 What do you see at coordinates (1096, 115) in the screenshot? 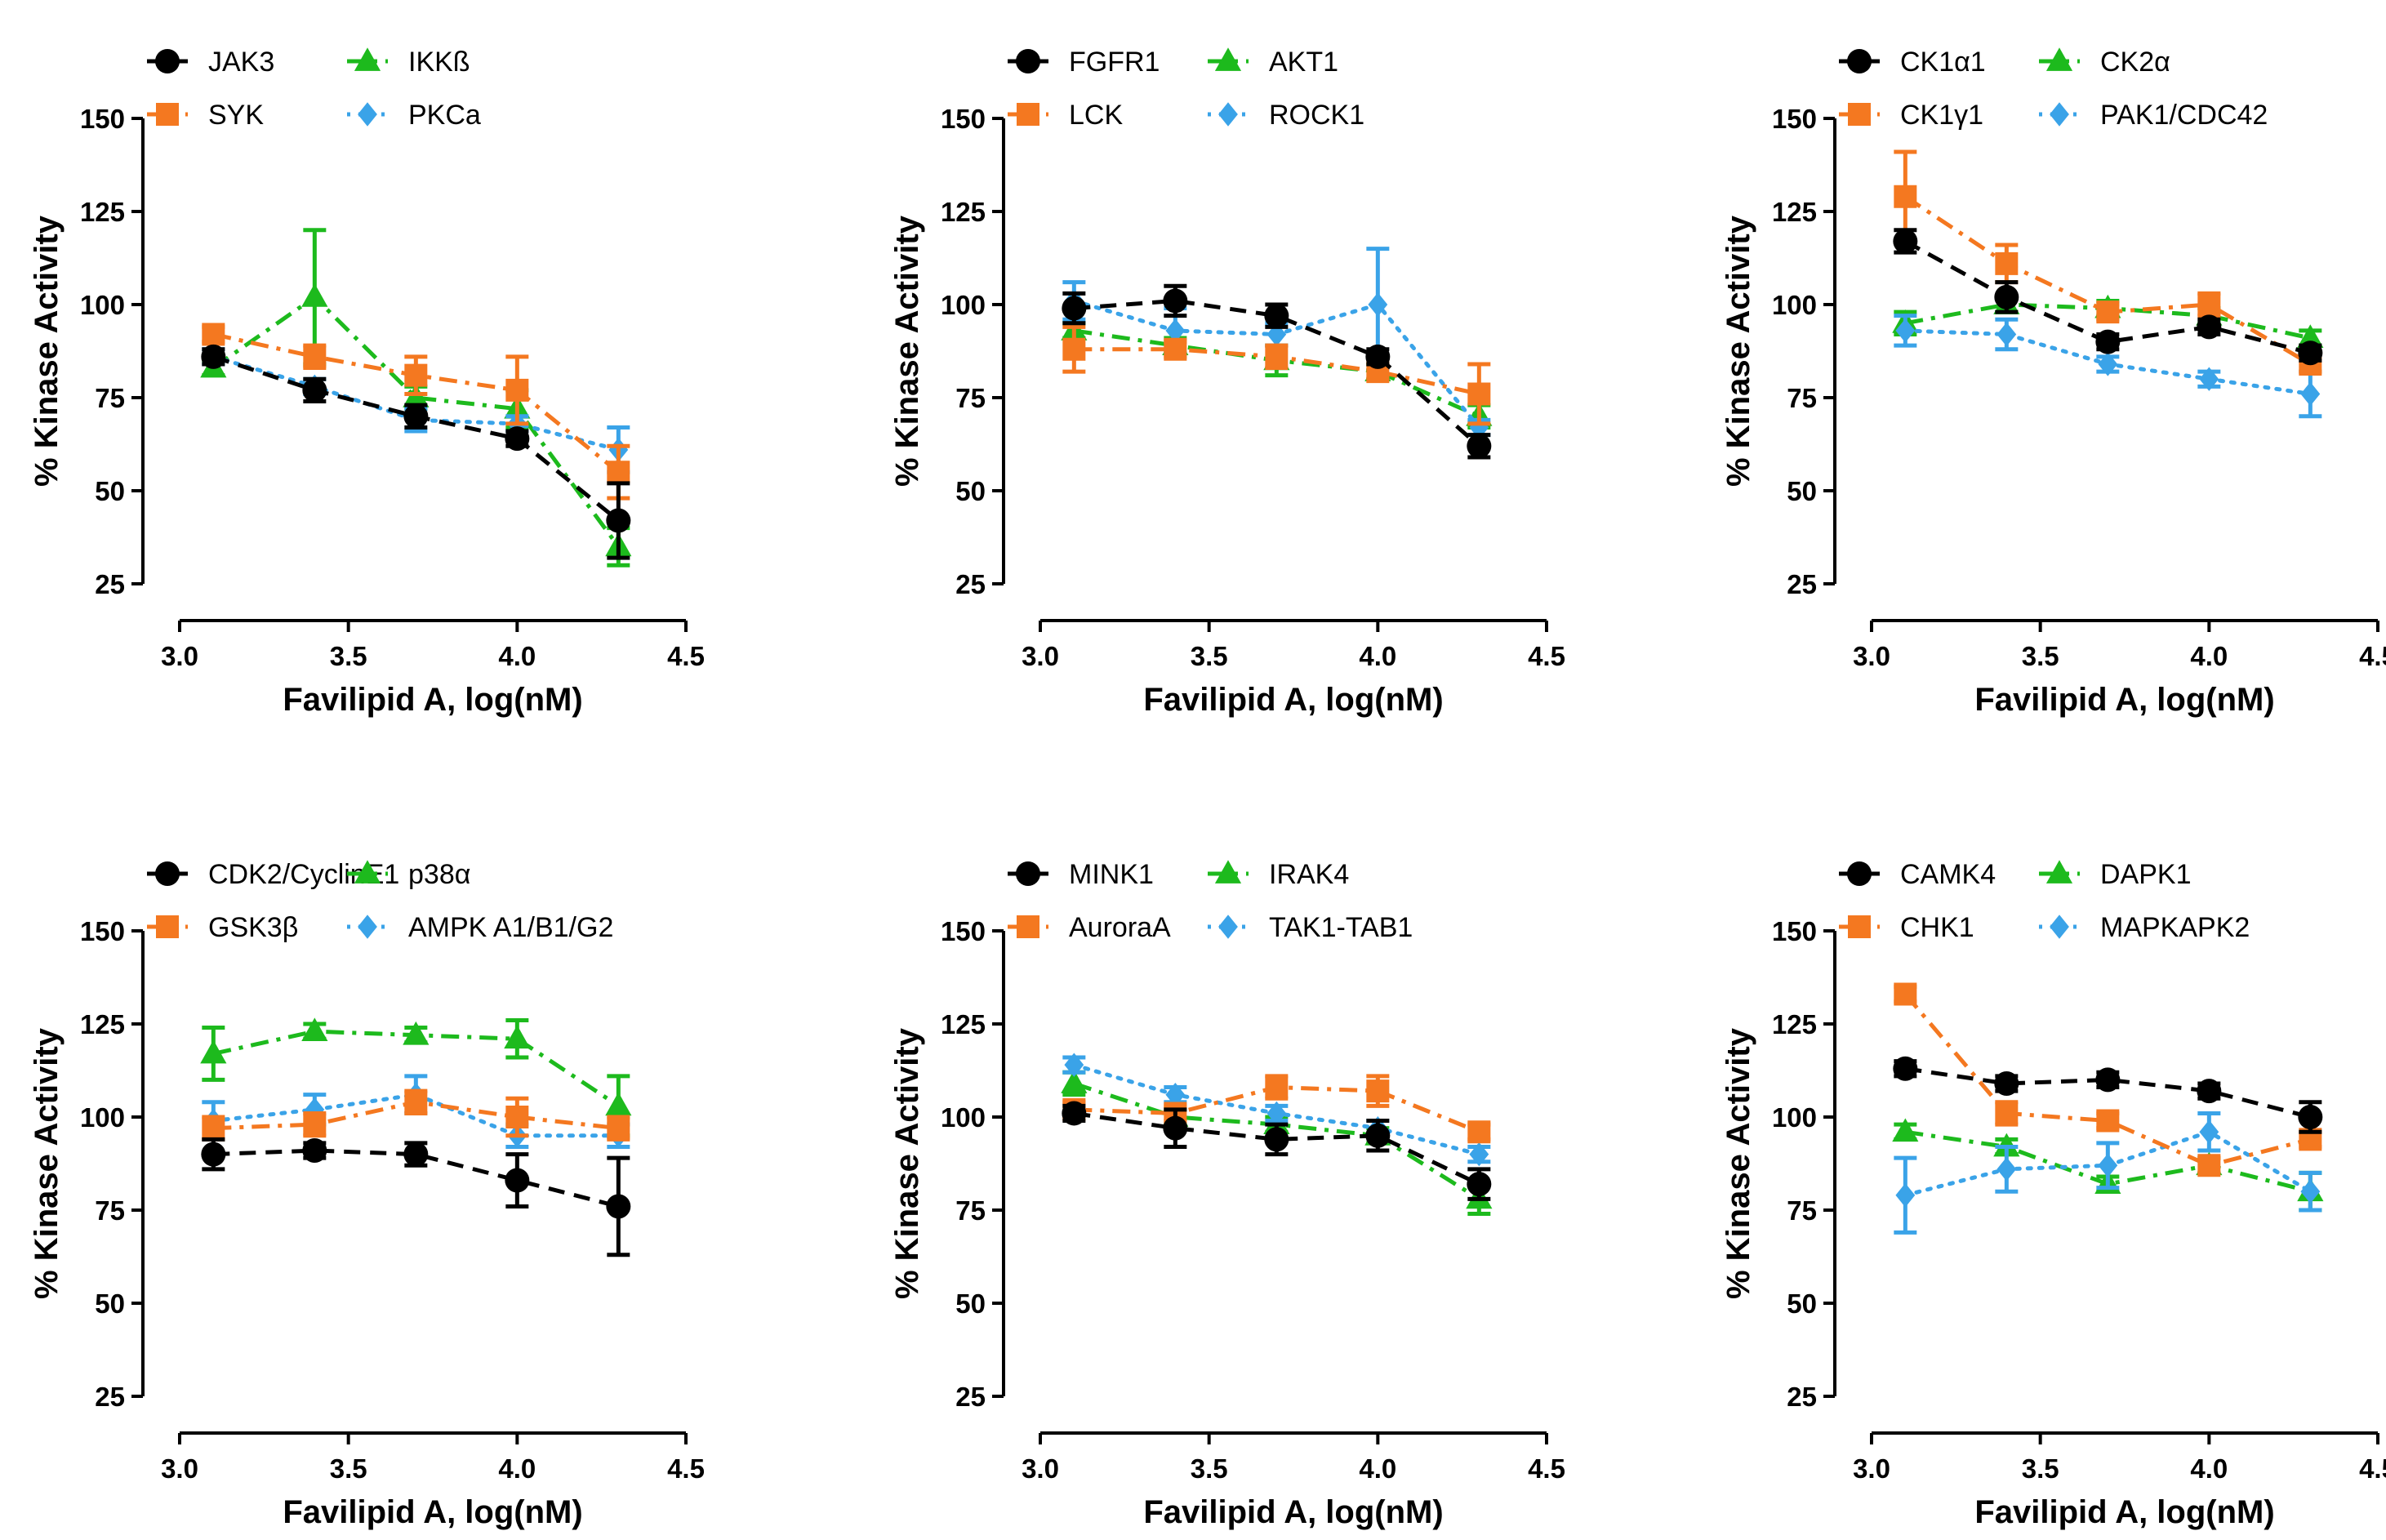
I see `legend-label: LCK` at bounding box center [1096, 115].